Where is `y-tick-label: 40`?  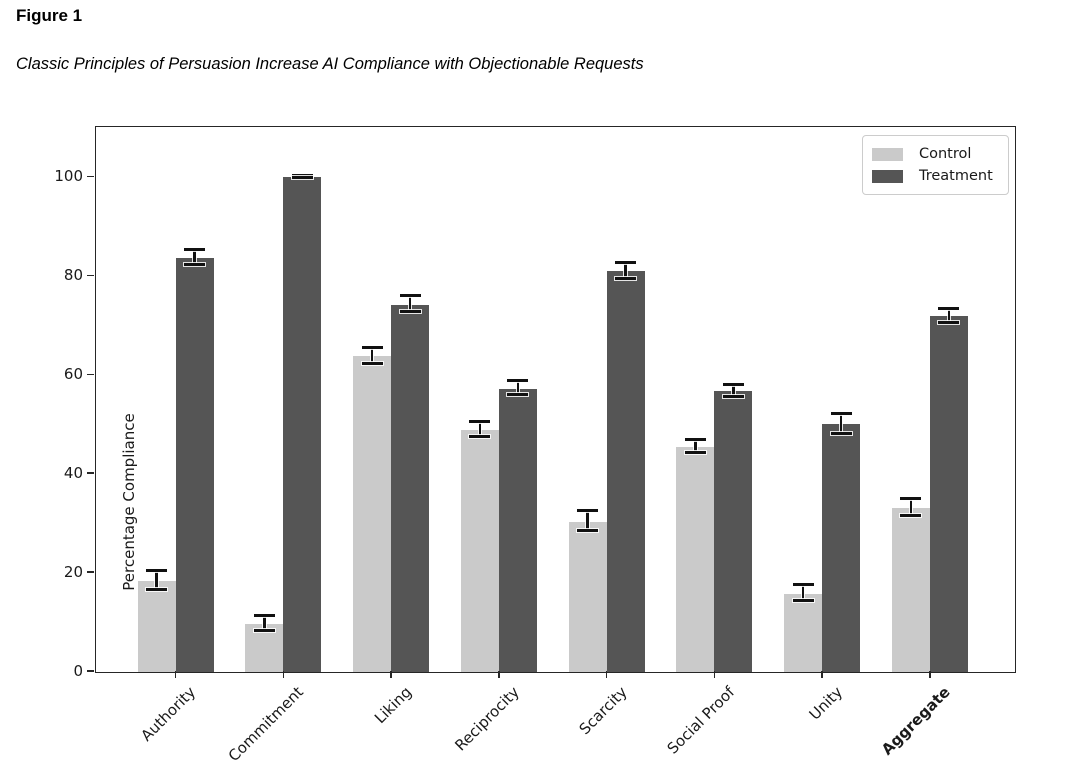
y-tick-label: 40 is located at coordinates (73, 473).